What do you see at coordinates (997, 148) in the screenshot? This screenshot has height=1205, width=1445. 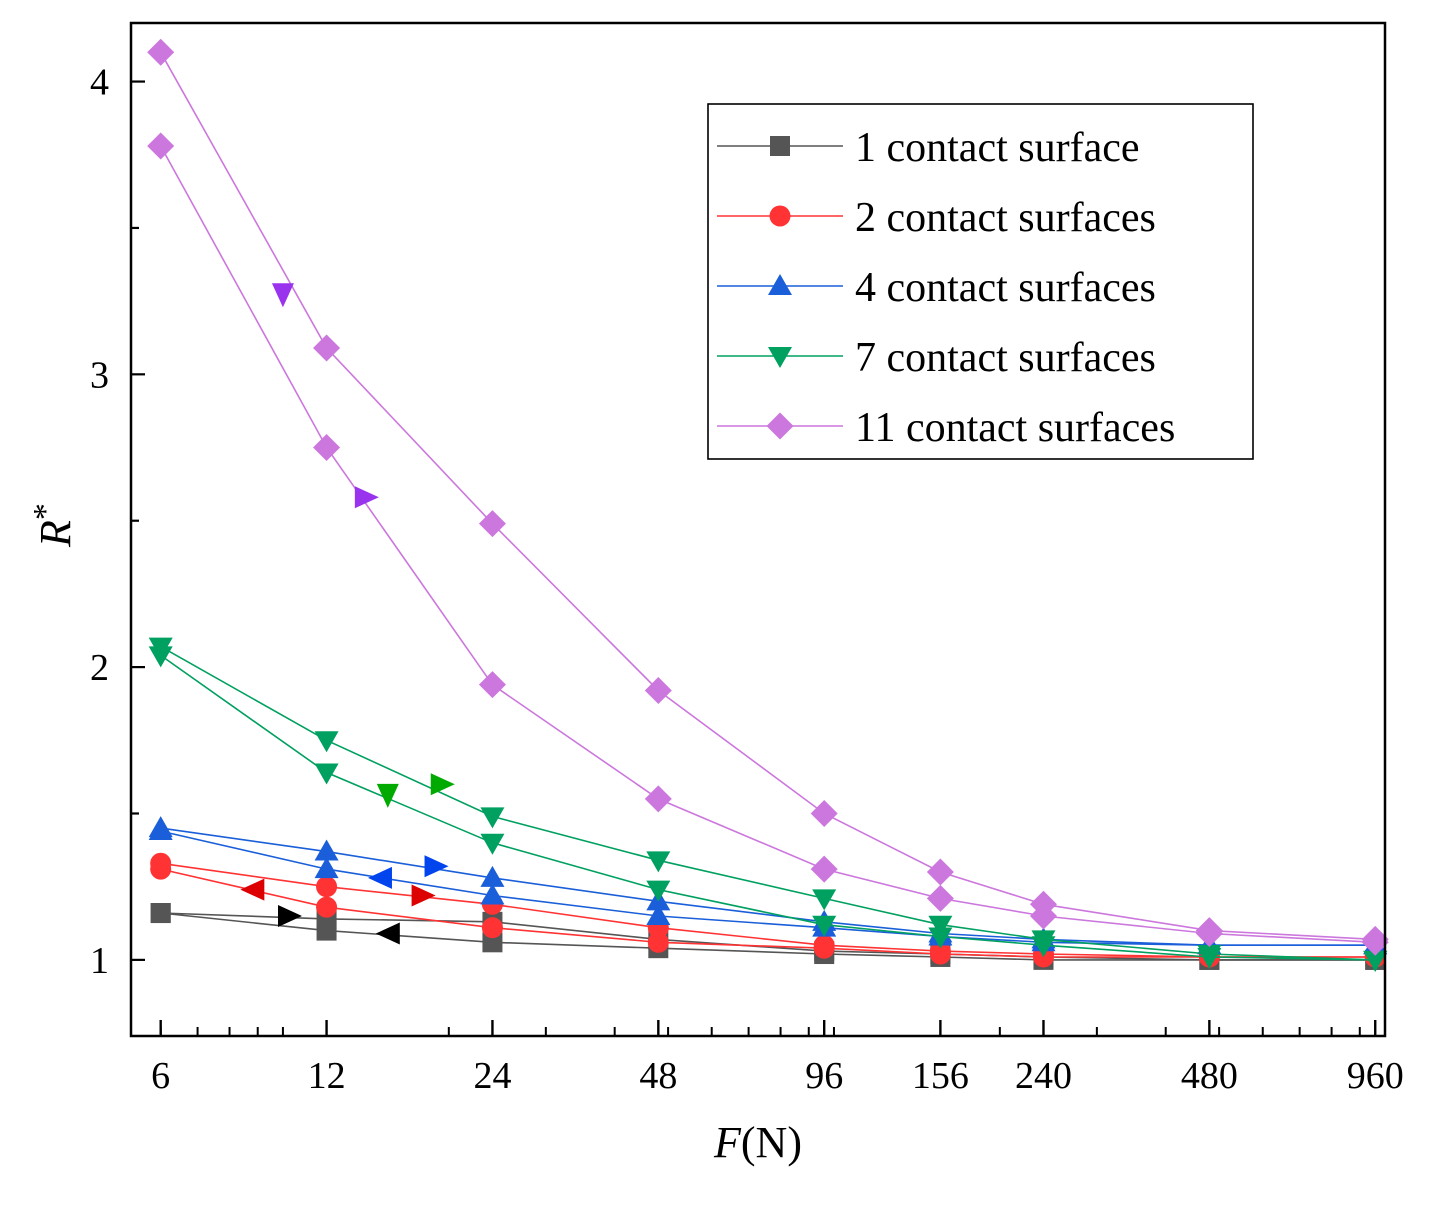 I see `legend-label: 1 contact surface` at bounding box center [997, 148].